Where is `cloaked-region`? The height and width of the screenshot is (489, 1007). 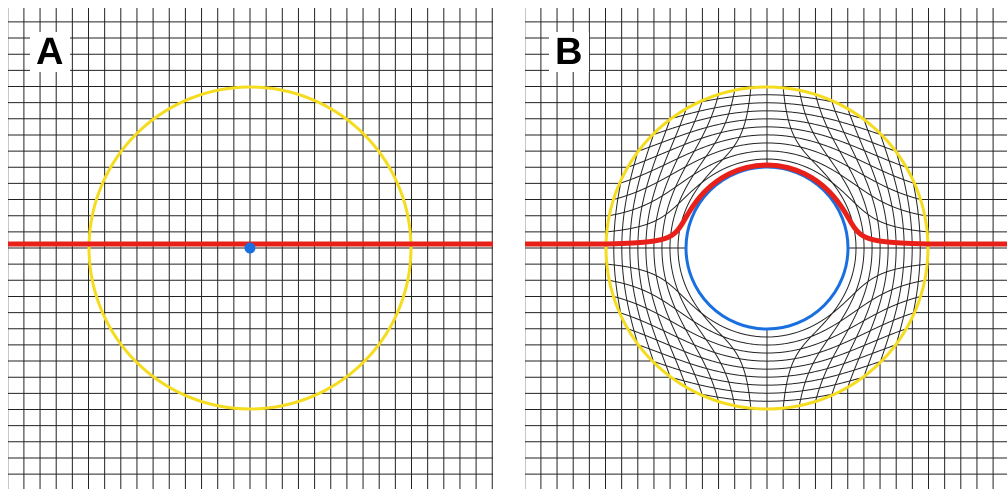
cloaked-region is located at coordinates (767, 248).